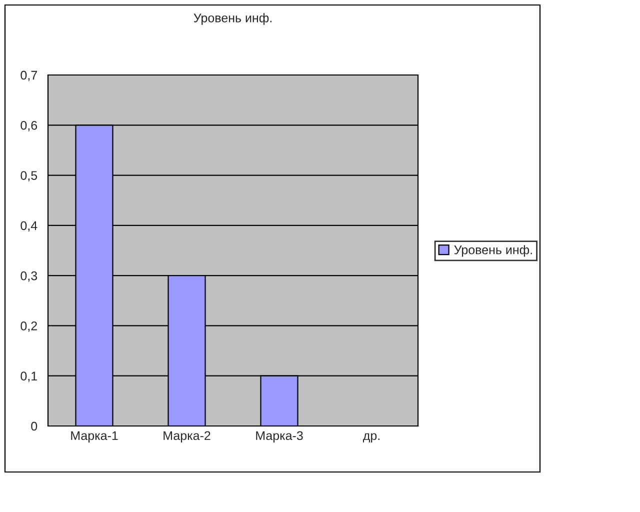 The height and width of the screenshot is (512, 640). Describe the element at coordinates (29, 126) in the screenshot. I see `y-tick-label: 0,6` at that location.